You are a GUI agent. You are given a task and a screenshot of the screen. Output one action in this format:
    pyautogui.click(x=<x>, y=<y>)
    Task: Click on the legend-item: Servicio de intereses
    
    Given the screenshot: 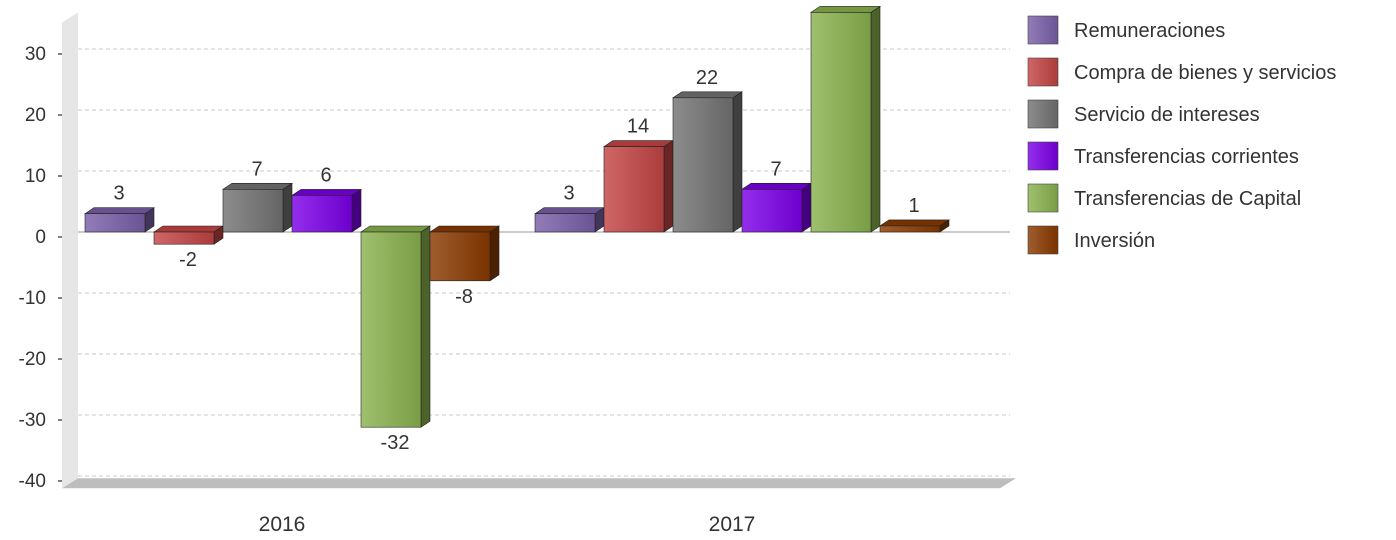 What is the action you would take?
    pyautogui.click(x=1143, y=114)
    